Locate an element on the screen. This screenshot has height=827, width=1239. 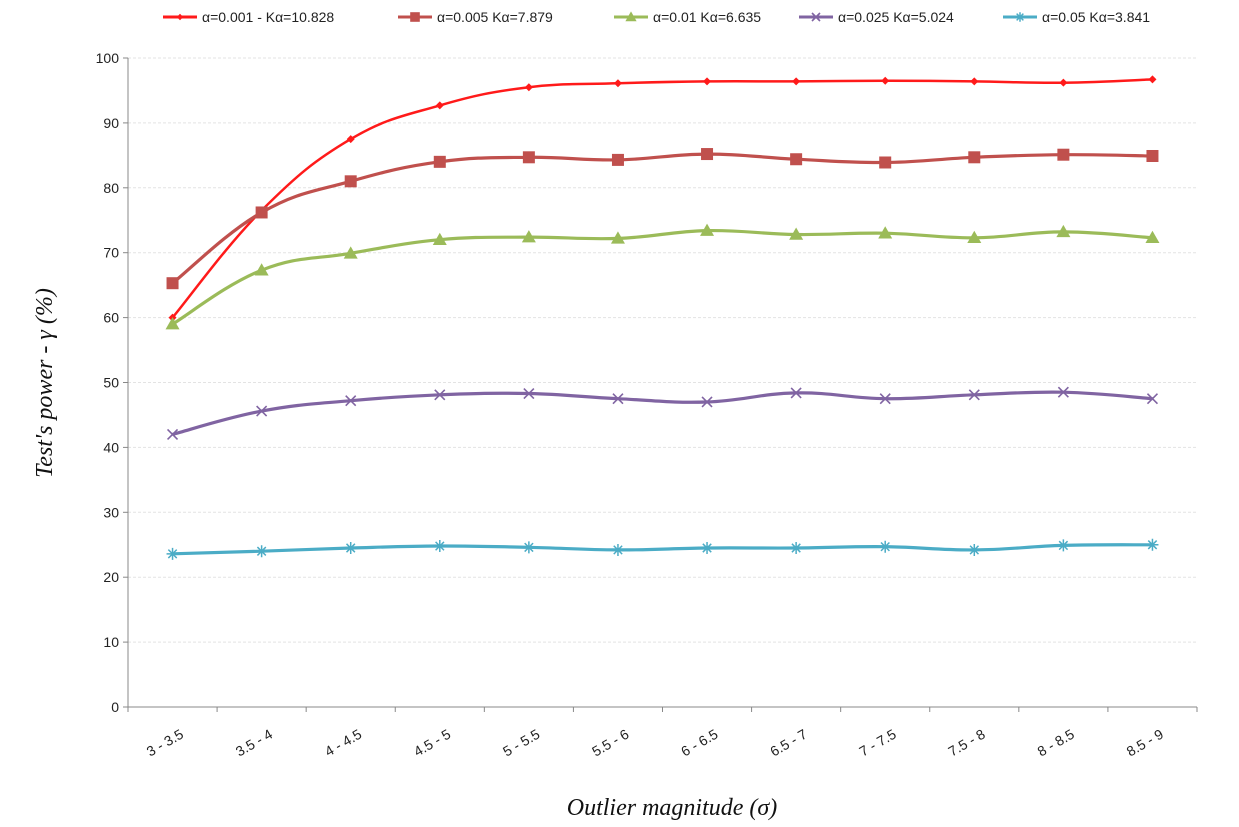
y-tick-label: 70 is located at coordinates (111, 253).